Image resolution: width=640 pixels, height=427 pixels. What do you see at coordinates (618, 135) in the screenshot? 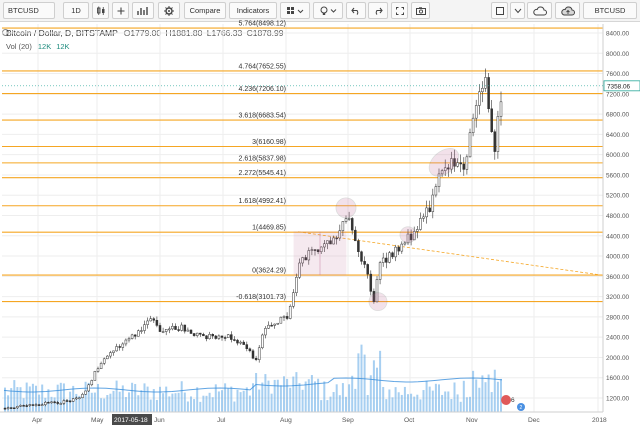
I see `price-tick-label: 6400.00` at bounding box center [618, 135].